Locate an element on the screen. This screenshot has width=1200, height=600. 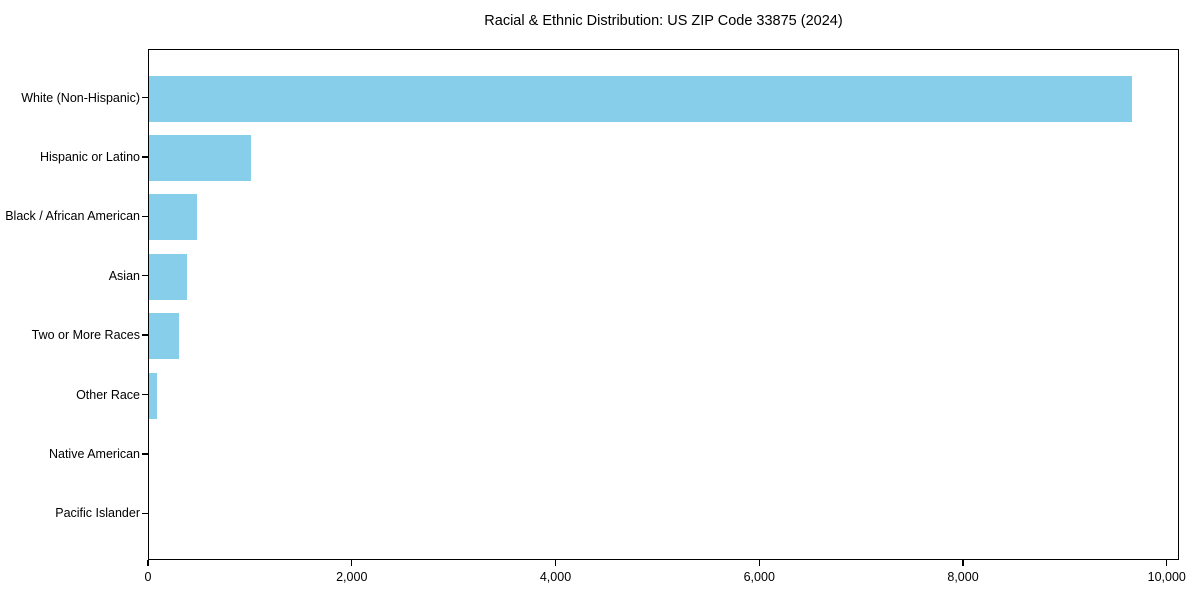
y-tick-label: Two or More Races is located at coordinates (85, 335).